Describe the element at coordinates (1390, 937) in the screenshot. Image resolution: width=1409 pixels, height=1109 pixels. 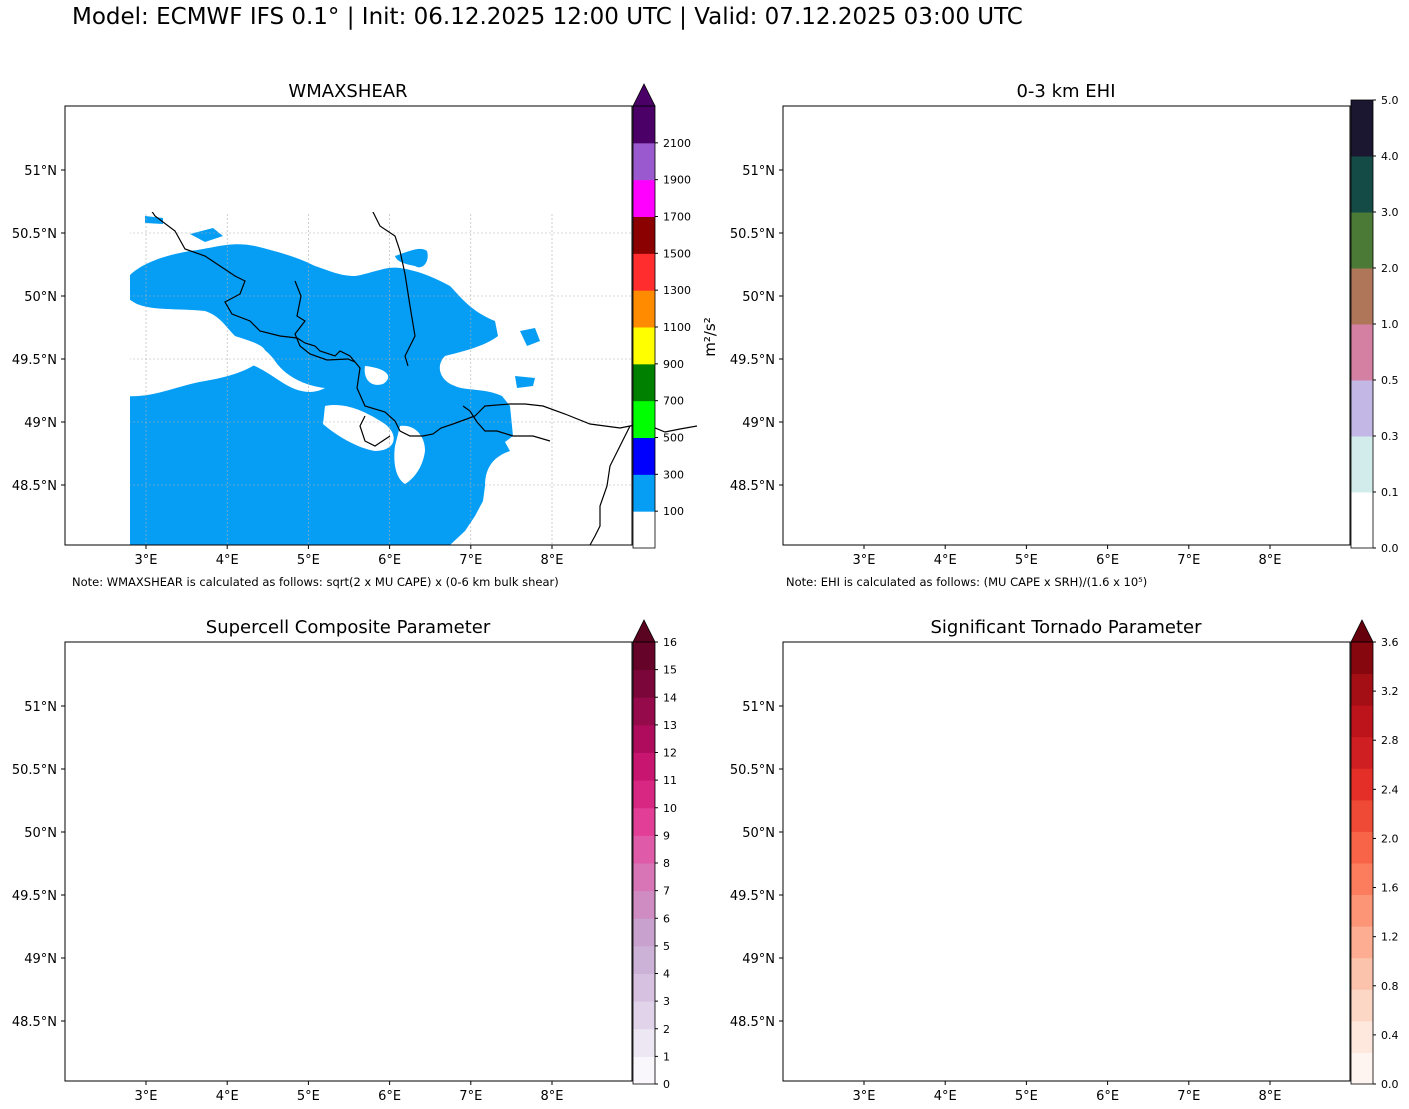
I see `colorbar-tick-label: 1.2` at that location.